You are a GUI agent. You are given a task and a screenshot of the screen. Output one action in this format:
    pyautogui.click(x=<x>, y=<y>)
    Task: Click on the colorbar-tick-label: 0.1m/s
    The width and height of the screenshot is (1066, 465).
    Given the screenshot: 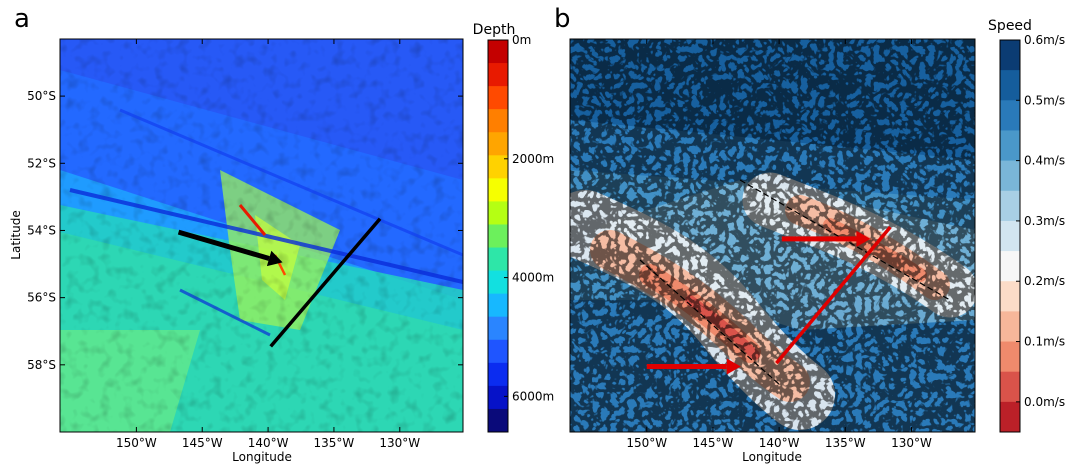 What is the action you would take?
    pyautogui.click(x=1044, y=342)
    